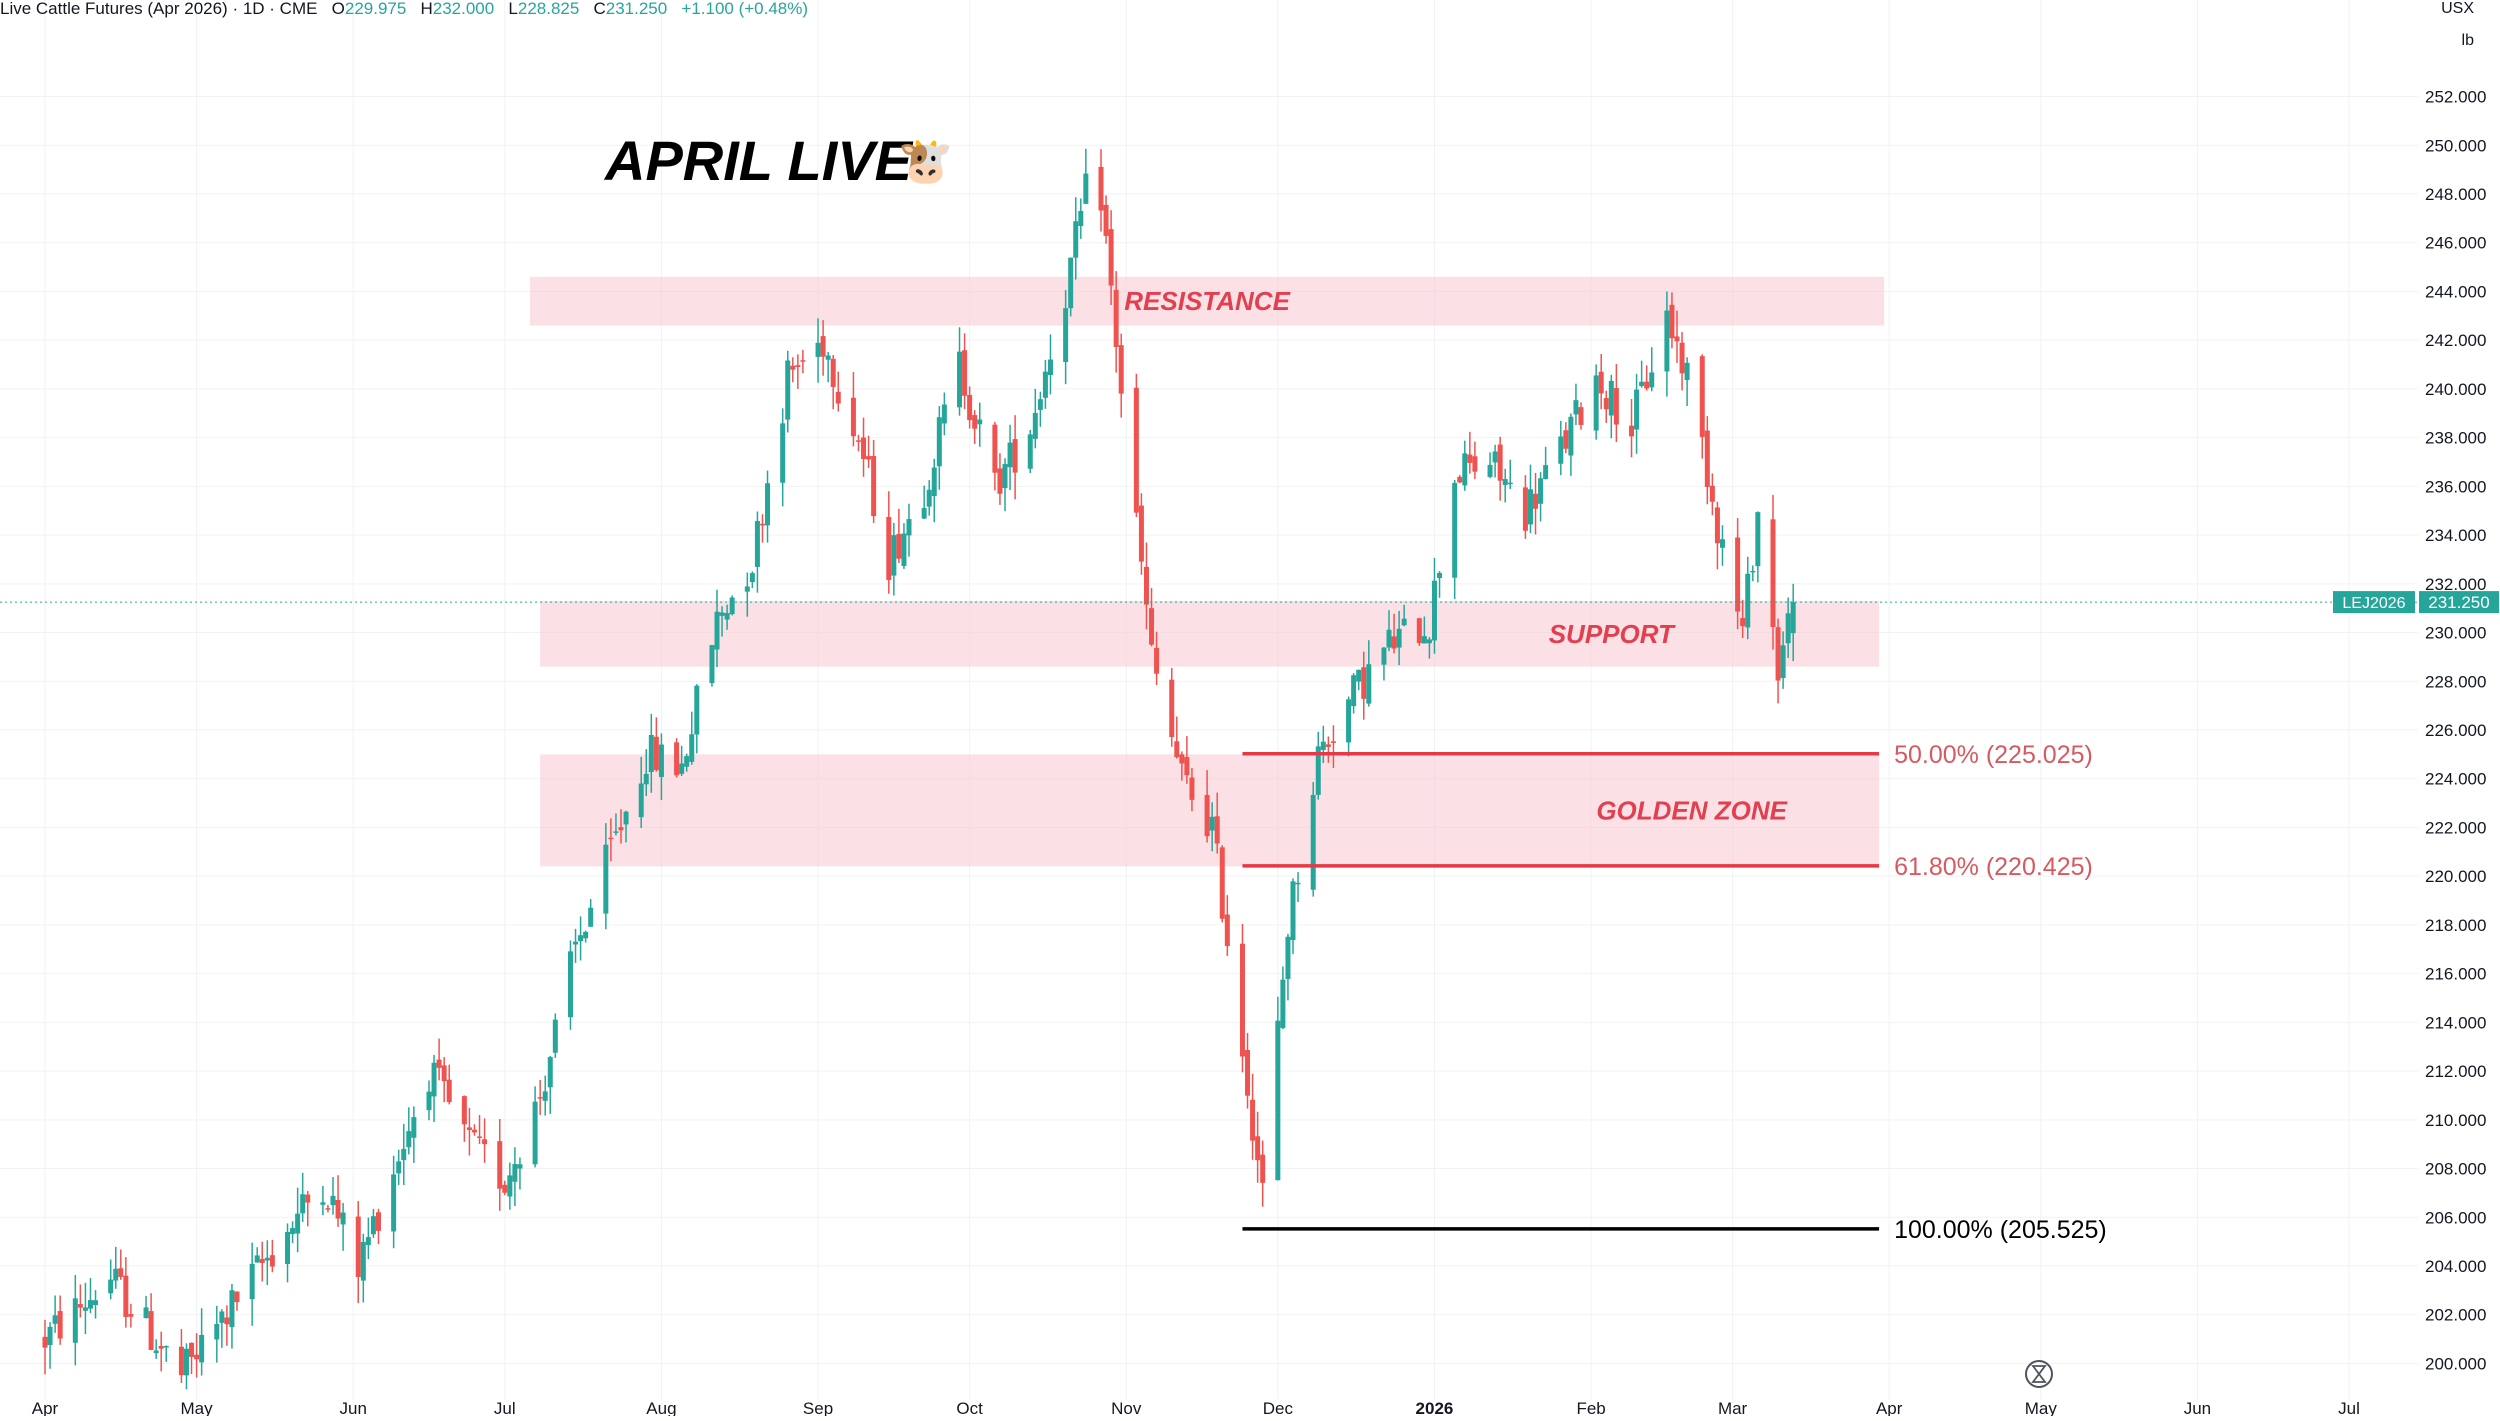  What do you see at coordinates (1207, 301) in the screenshot?
I see `zone-resistance` at bounding box center [1207, 301].